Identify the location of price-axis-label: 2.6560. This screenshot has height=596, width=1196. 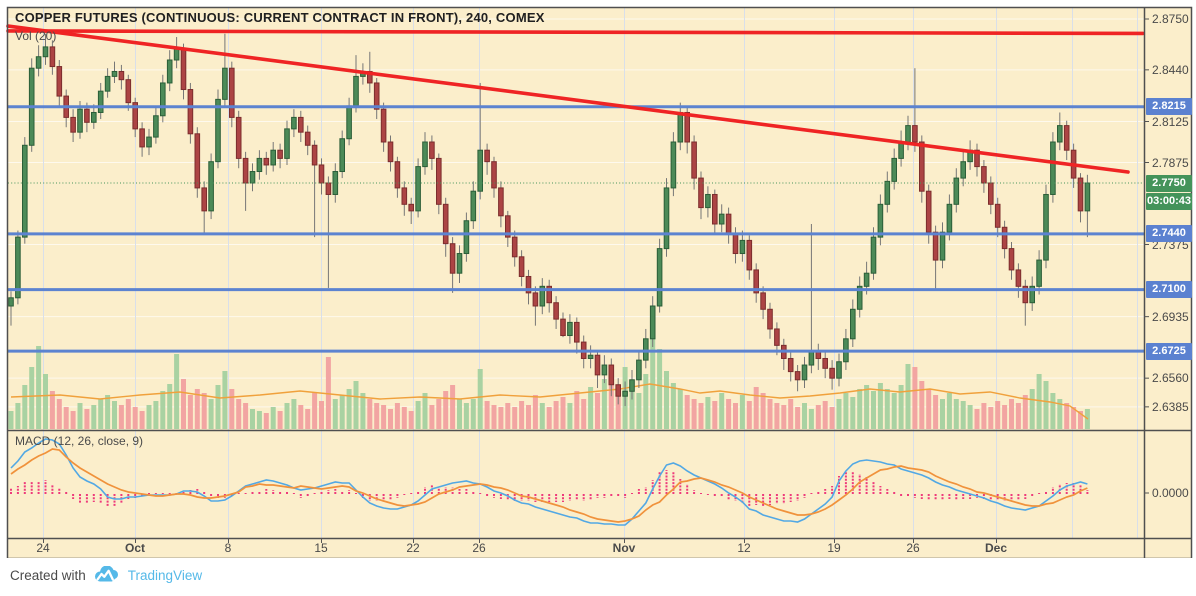
(1170, 378).